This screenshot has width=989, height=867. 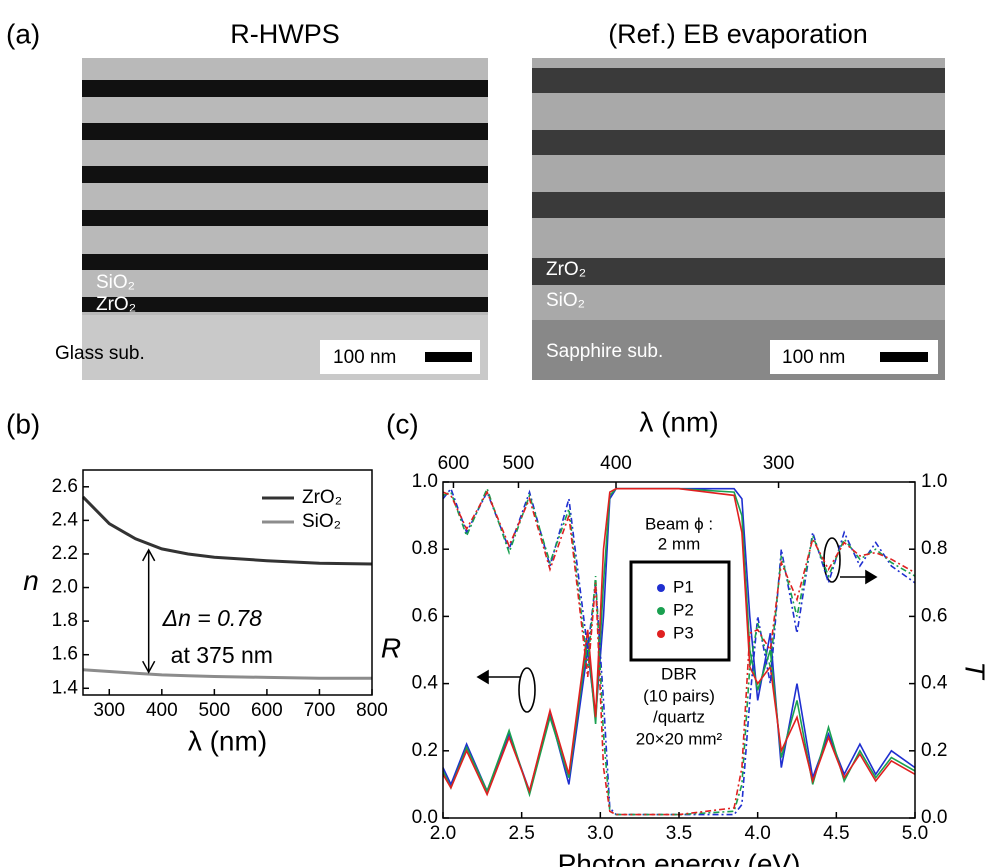 I want to click on y-tick-label: 1.4, so click(x=65, y=687).